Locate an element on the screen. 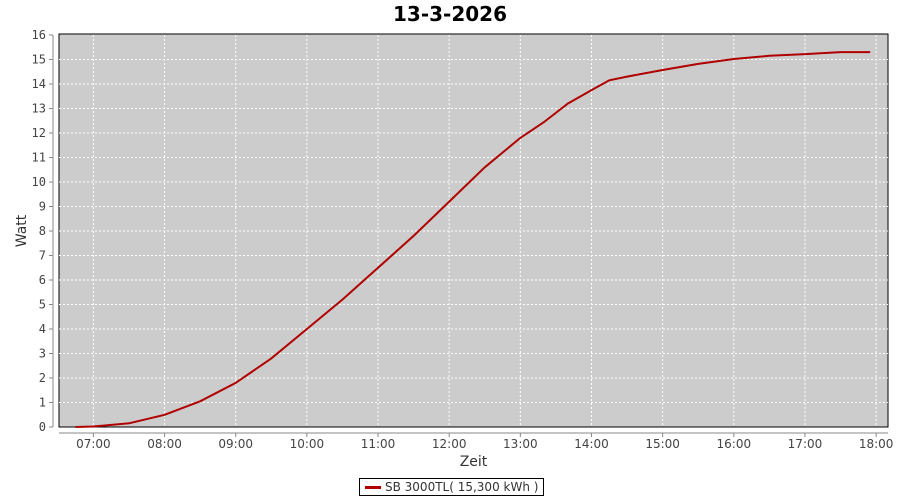 This screenshot has height=500, width=900. chart-title: 13-3-2026 is located at coordinates (449, 14).